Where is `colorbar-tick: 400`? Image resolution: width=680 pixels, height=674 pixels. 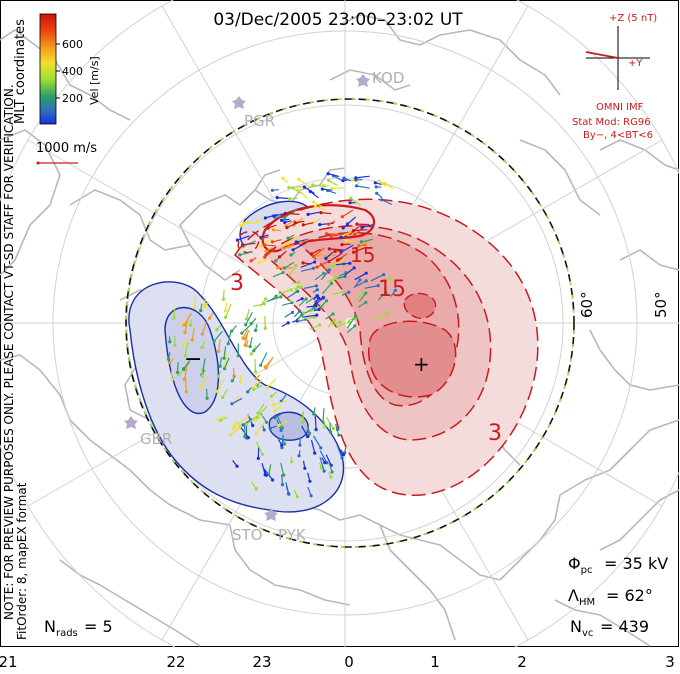
colorbar-tick: 400 is located at coordinates (72, 71).